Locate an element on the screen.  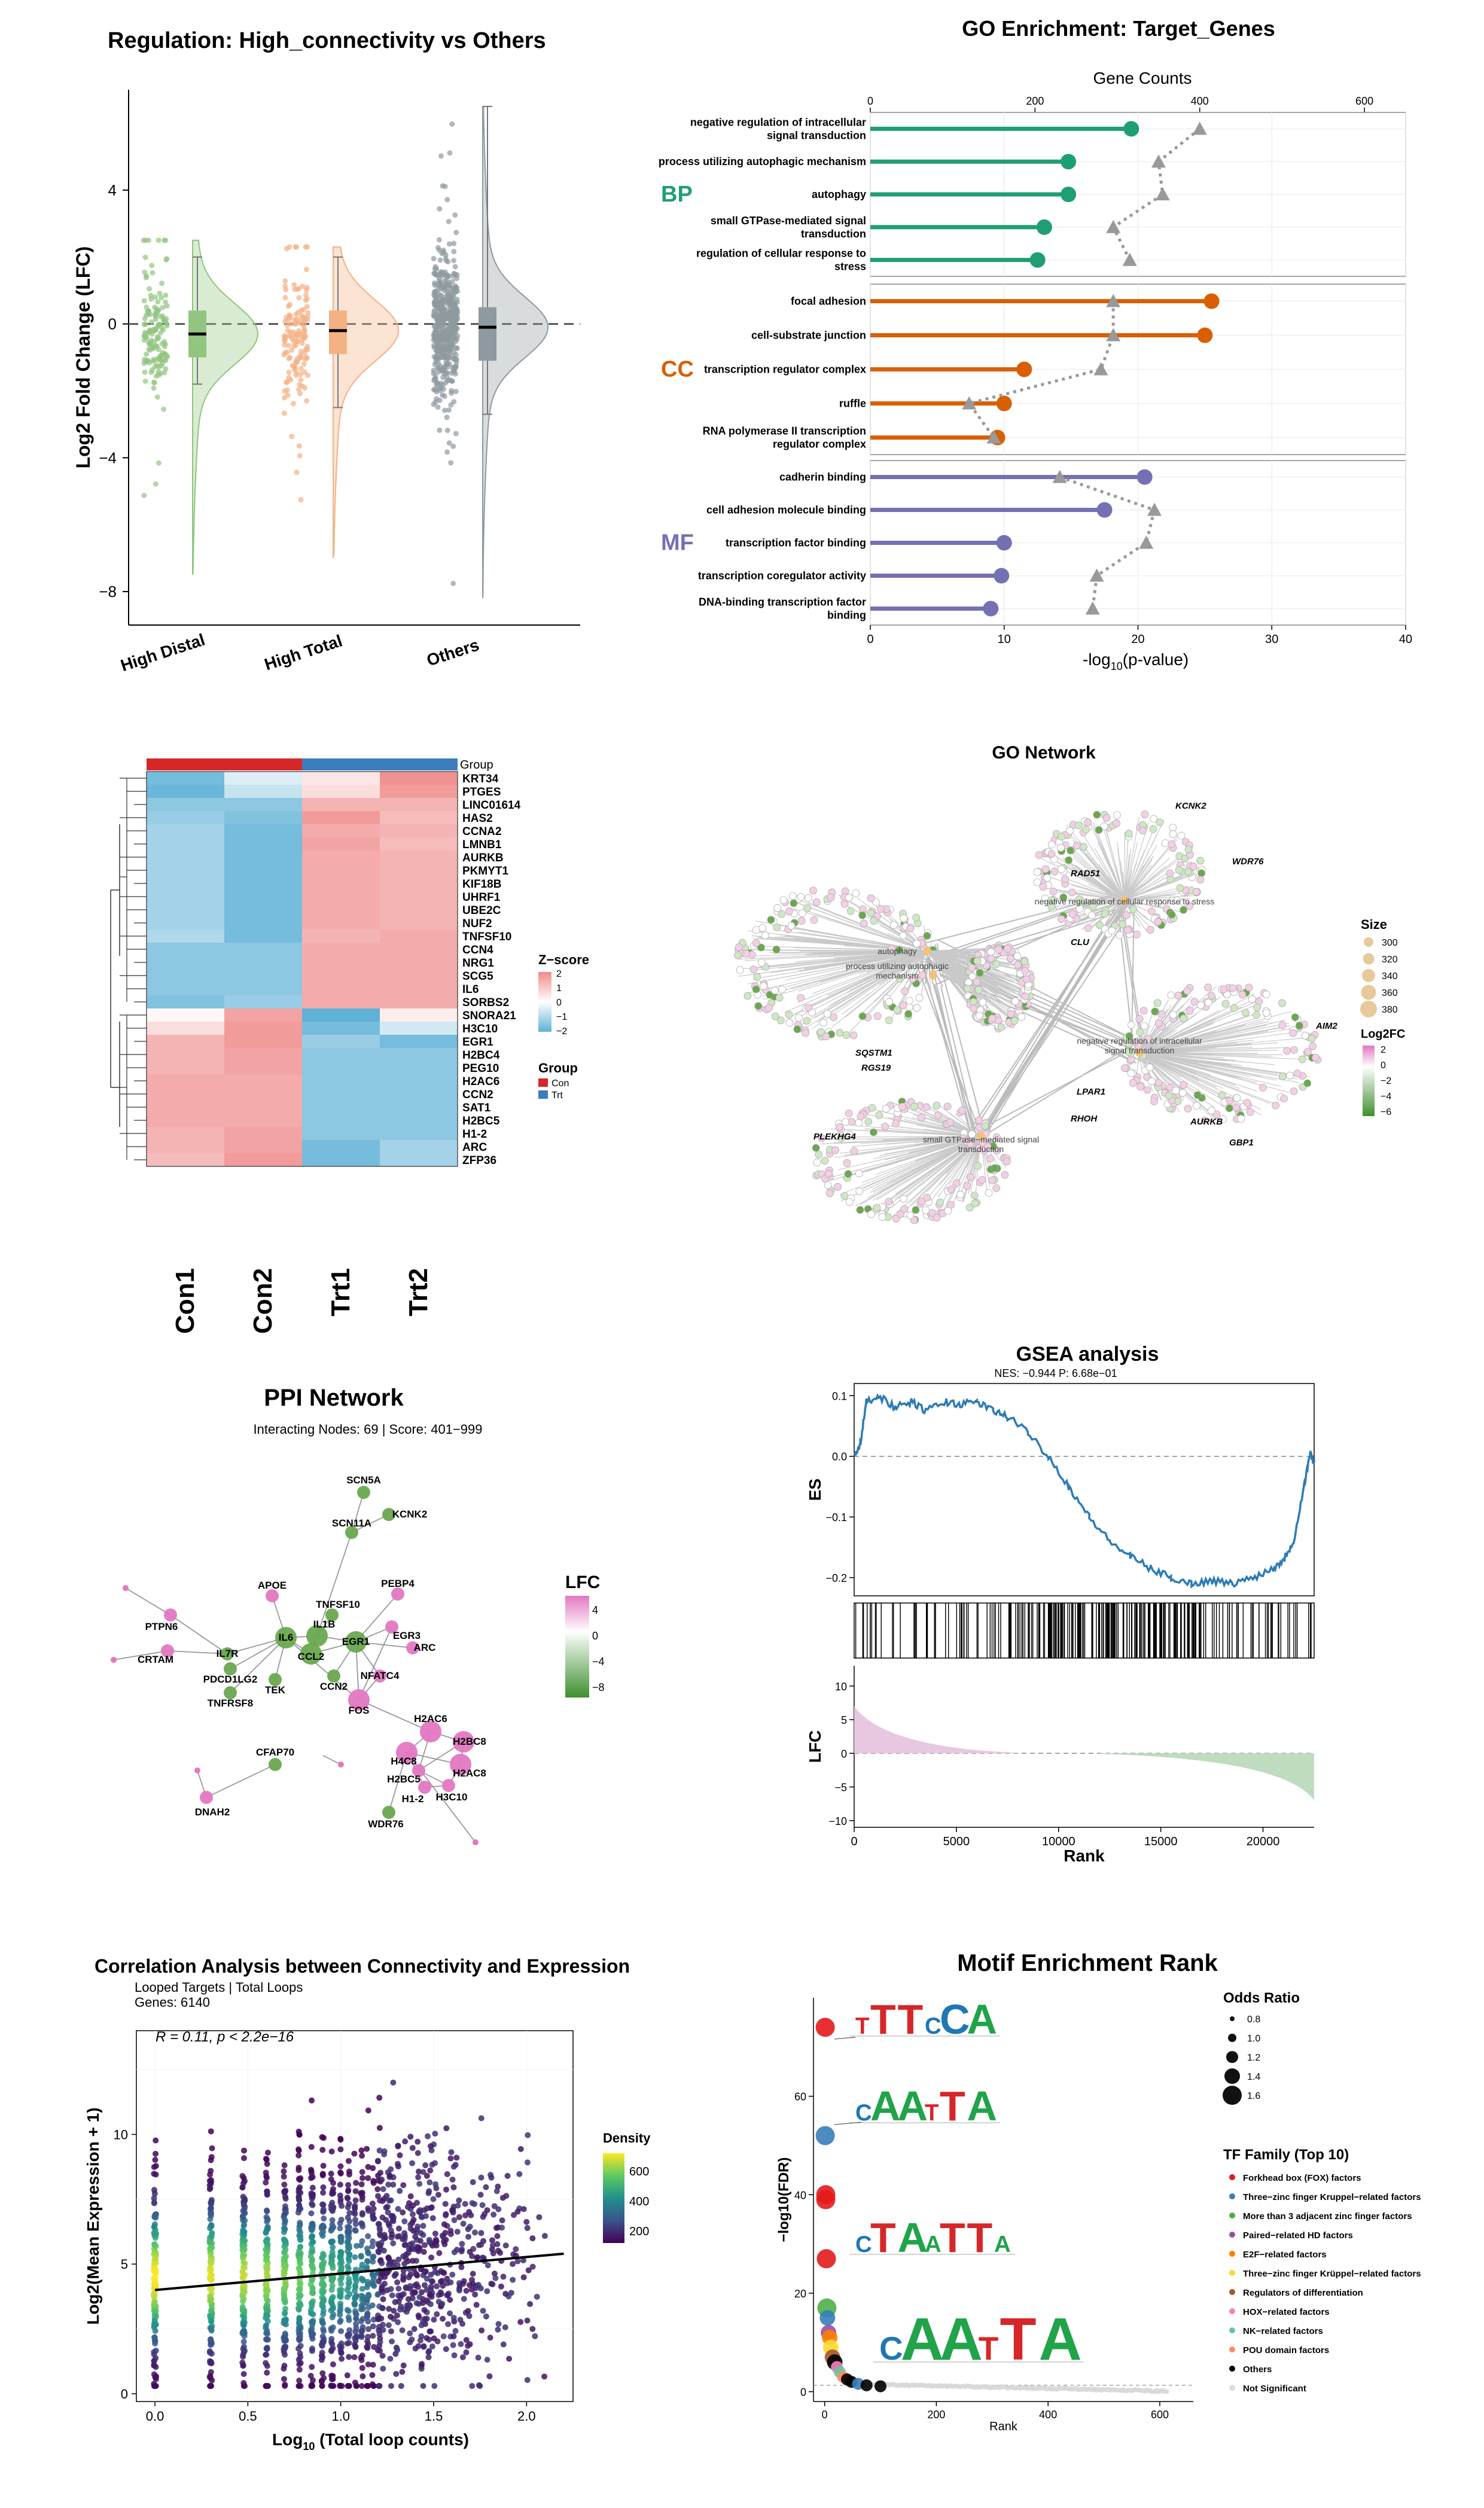
ppi-node-label: PEBP4 is located at coordinates (398, 1583).